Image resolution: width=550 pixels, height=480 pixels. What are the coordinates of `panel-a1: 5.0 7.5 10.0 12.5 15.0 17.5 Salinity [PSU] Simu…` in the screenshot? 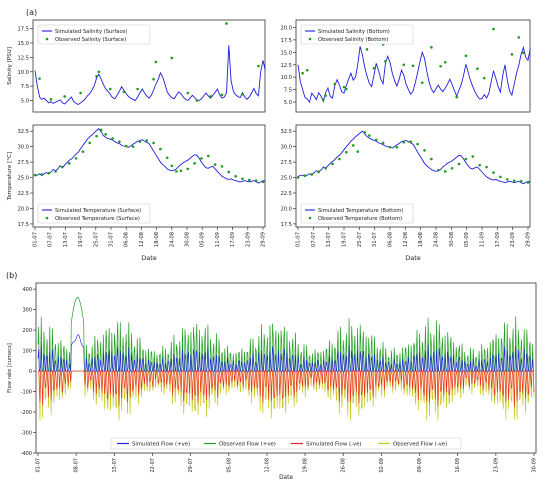 It's located at (136, 60).